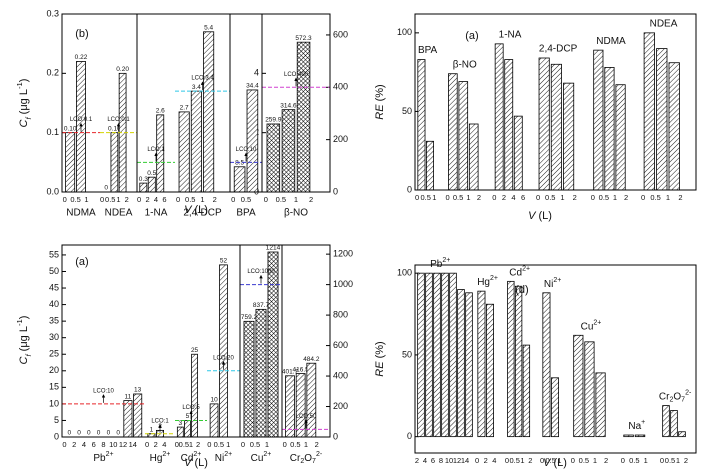 The image size is (709, 471). Describe the element at coordinates (340, 406) in the screenshot. I see `tick-label: 200` at that location.